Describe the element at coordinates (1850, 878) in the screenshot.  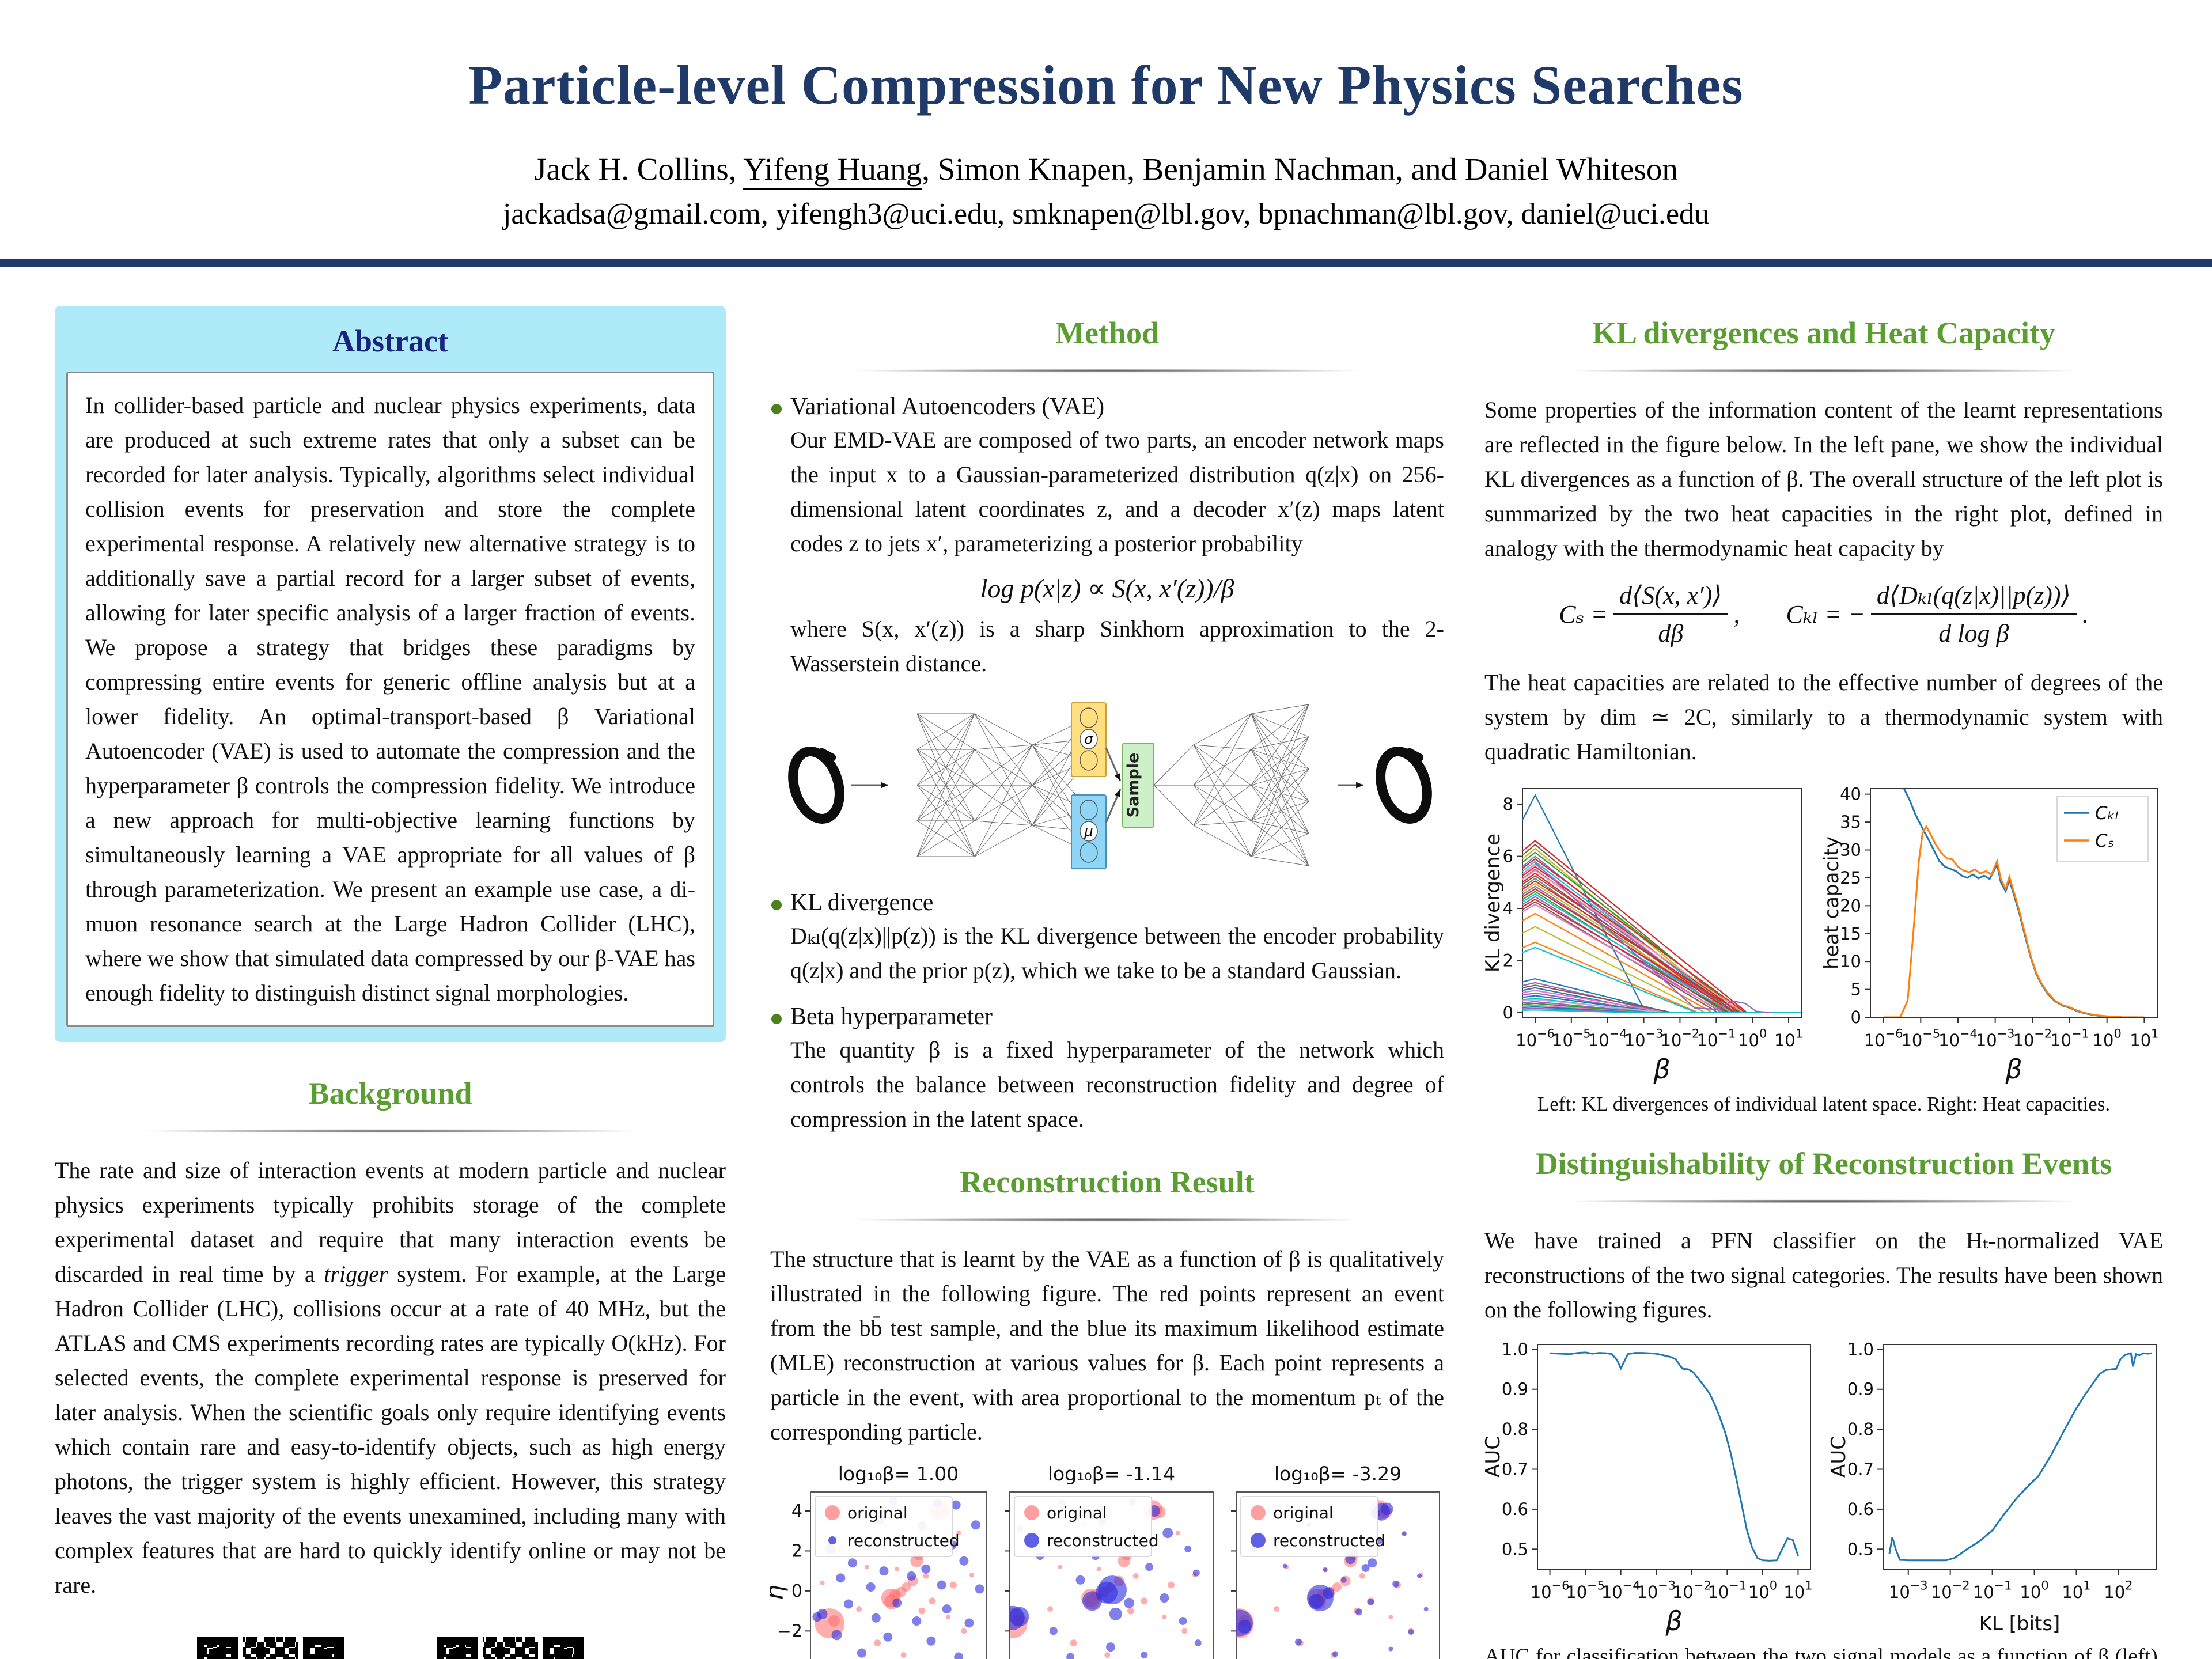
I see `svg-text: 25` at that location.